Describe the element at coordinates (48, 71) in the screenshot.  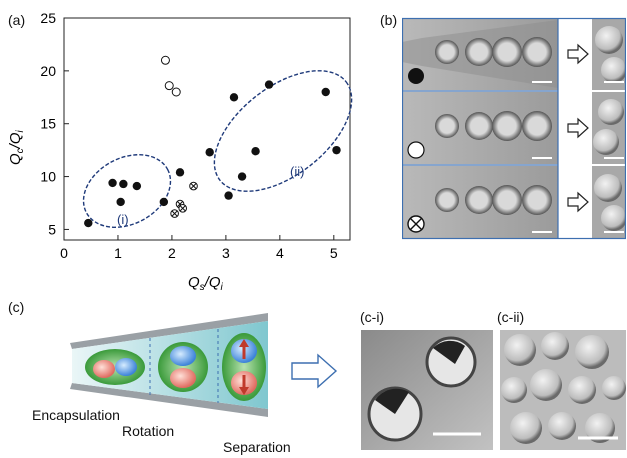
I see `y-tick-label: 20` at that location.